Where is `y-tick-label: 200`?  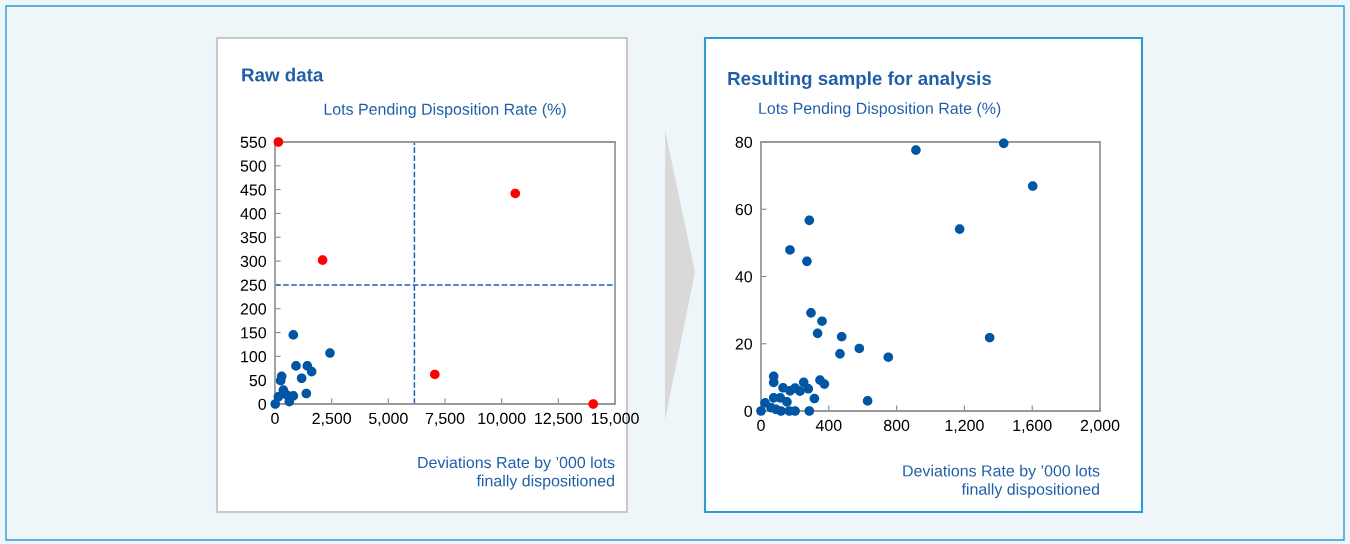 y-tick-label: 200 is located at coordinates (253, 309).